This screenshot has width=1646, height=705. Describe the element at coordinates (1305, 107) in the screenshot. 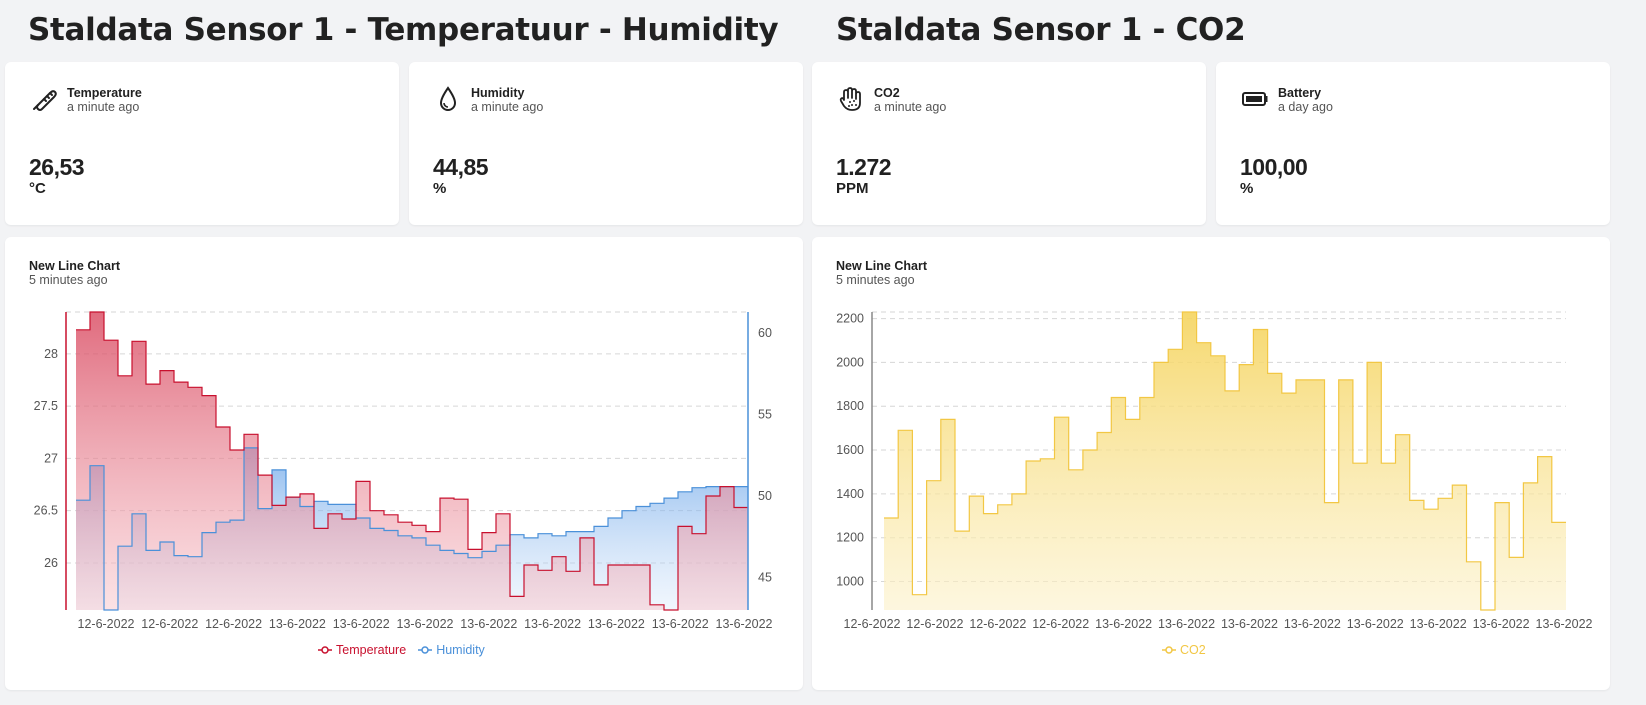

I see `metric-time: a day ago` at that location.